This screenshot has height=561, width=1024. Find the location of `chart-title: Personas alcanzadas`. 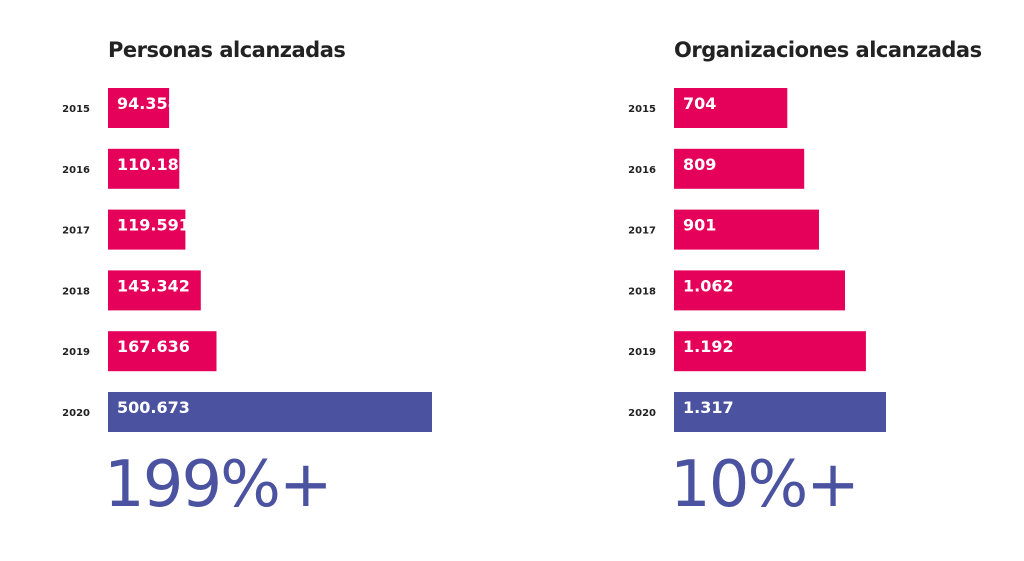

chart-title: Personas alcanzadas is located at coordinates (227, 50).